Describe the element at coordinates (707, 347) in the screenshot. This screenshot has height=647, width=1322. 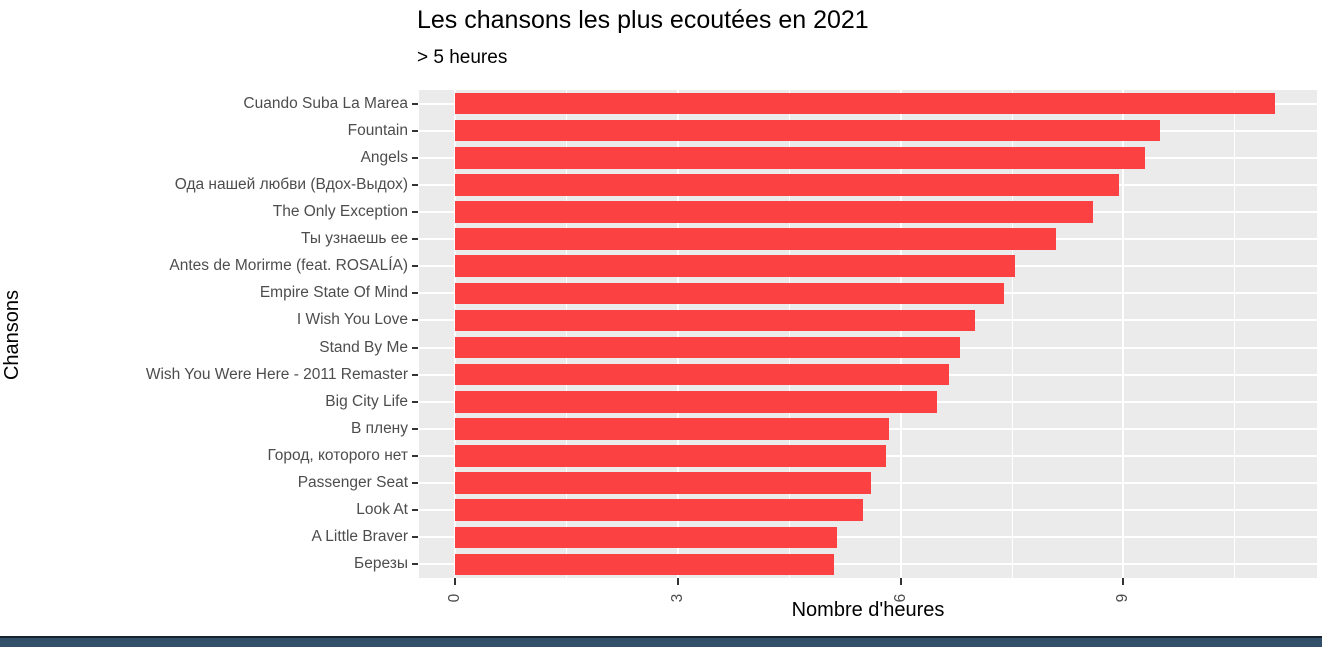
I see `bar-Stand By Me` at that location.